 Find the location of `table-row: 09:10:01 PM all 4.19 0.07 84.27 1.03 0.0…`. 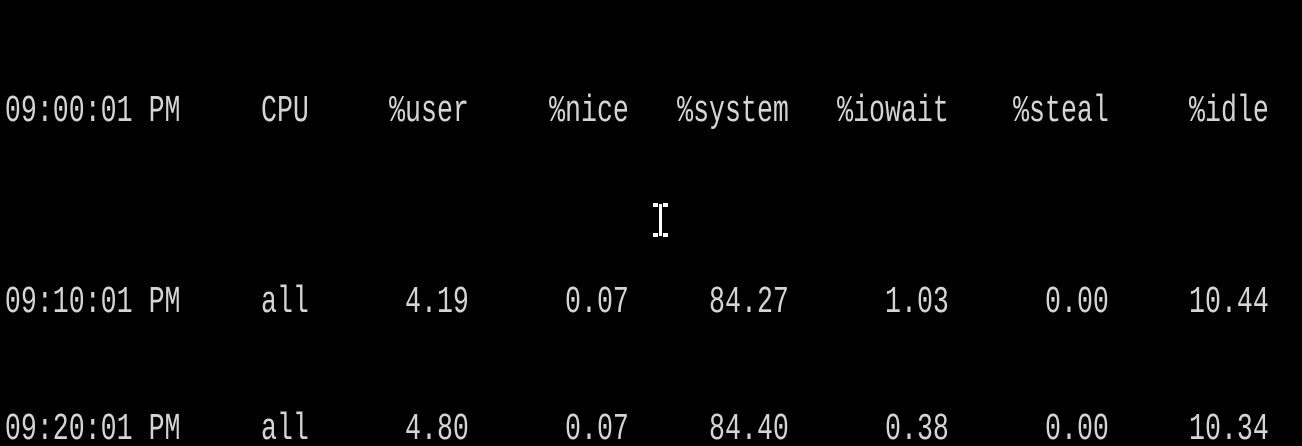

table-row: 09:10:01 PM all 4.19 0.07 84.27 1.03 0.0… is located at coordinates (653, 302).